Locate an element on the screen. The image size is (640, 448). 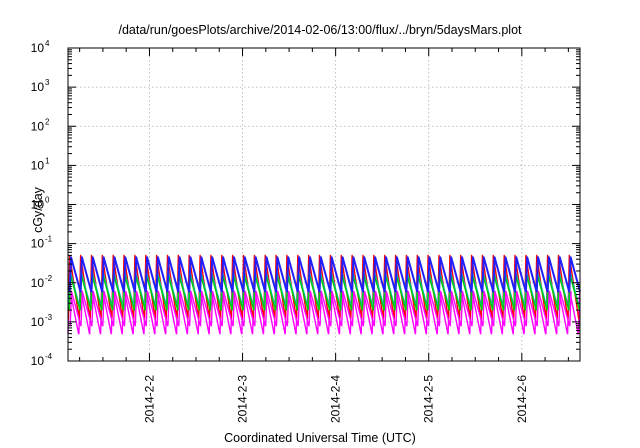
x-tick-label: 2014-2-4 is located at coordinates (336, 399).